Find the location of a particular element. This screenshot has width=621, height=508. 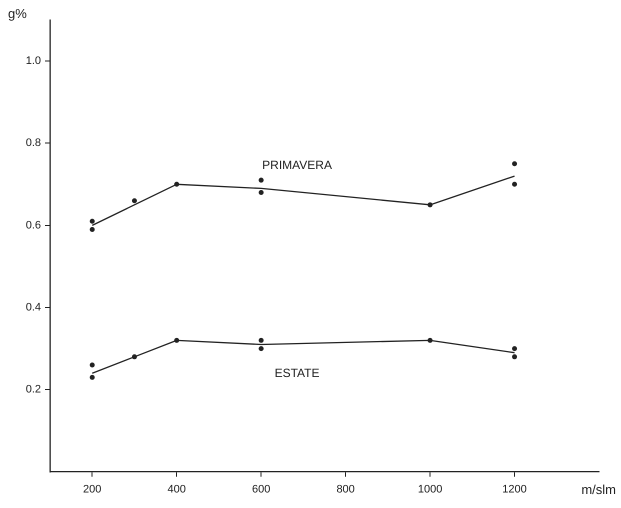

y-axis-title: g% is located at coordinates (18, 14).